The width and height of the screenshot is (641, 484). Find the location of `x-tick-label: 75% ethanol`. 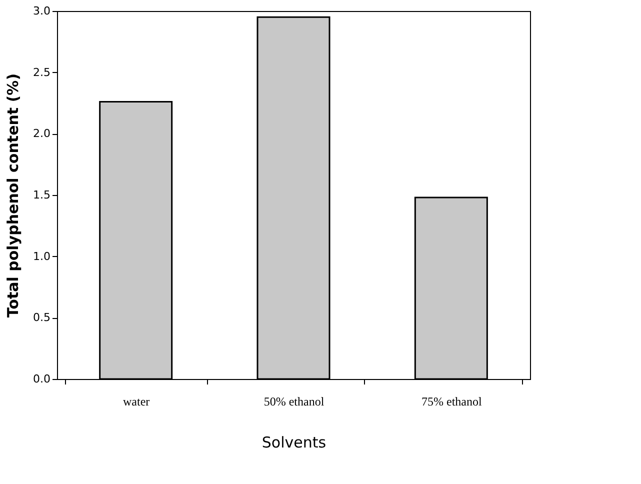

x-tick-label: 75% ethanol is located at coordinates (452, 401).